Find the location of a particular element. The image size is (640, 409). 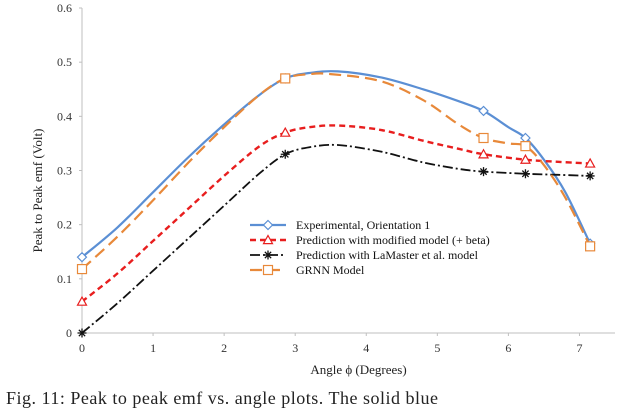

x-tick-label: 3 is located at coordinates (295, 348).